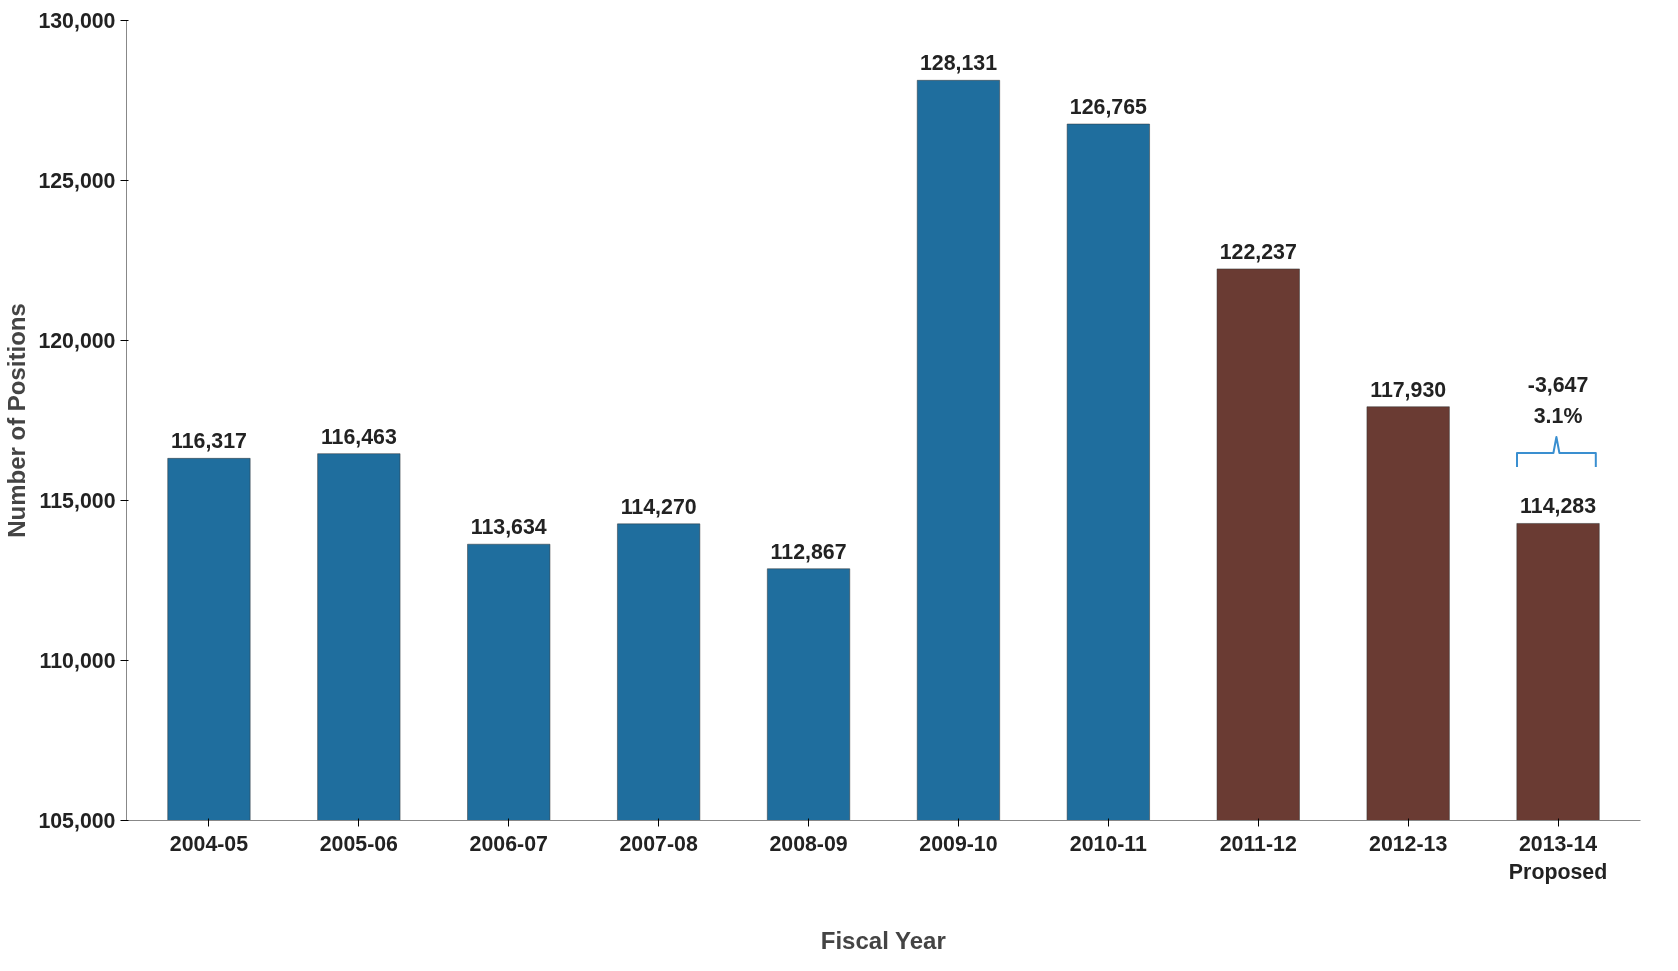 The image size is (1678, 971). What do you see at coordinates (1258, 843) in the screenshot?
I see `x-tick-label: 2011-12` at bounding box center [1258, 843].